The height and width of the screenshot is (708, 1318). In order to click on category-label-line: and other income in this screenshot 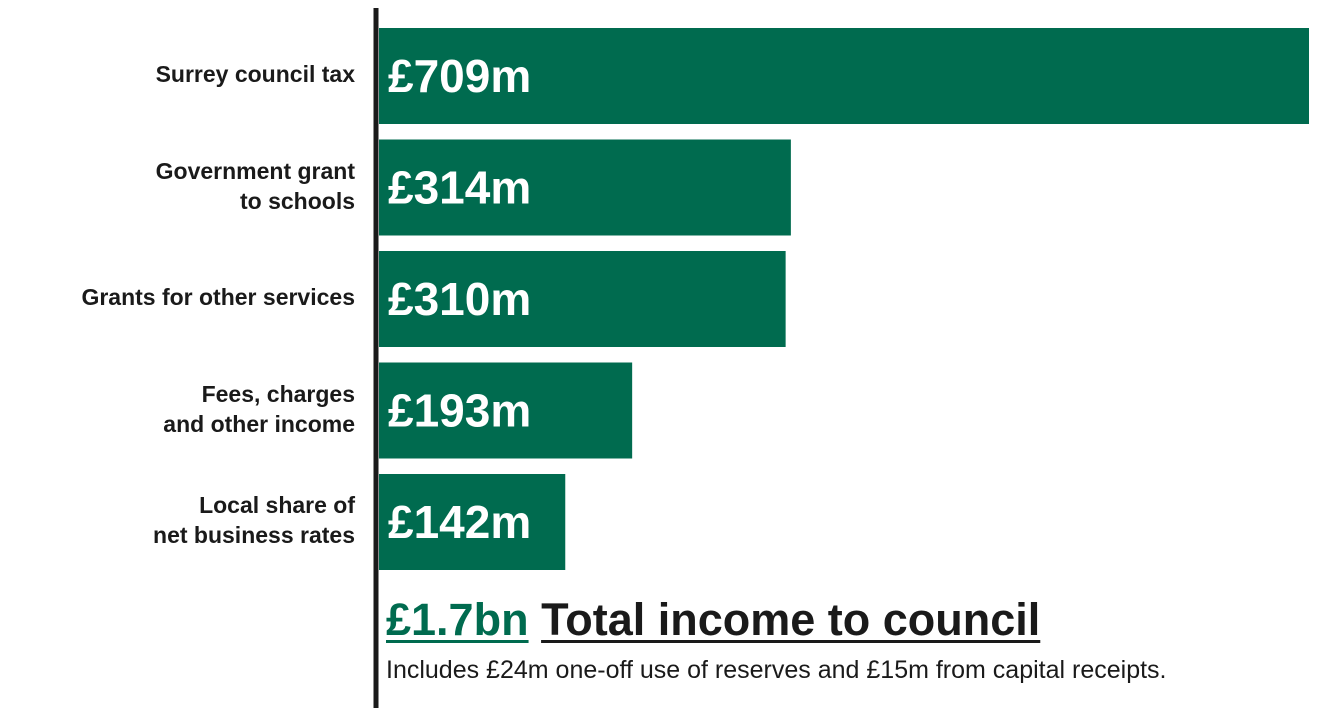, I will do `click(259, 423)`.